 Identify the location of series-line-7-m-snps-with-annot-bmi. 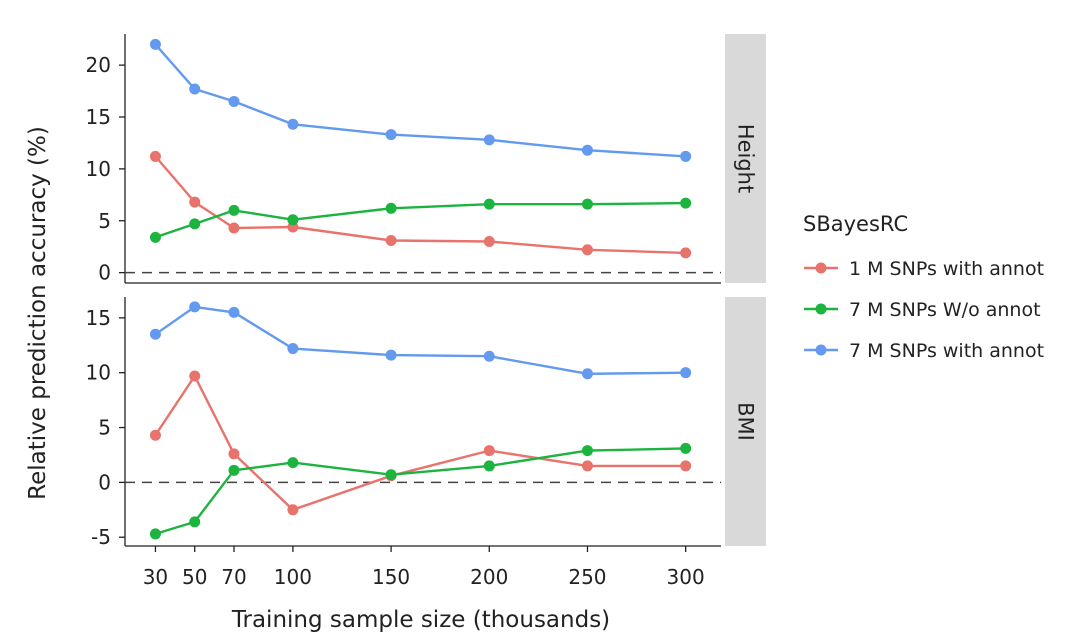
(420, 340).